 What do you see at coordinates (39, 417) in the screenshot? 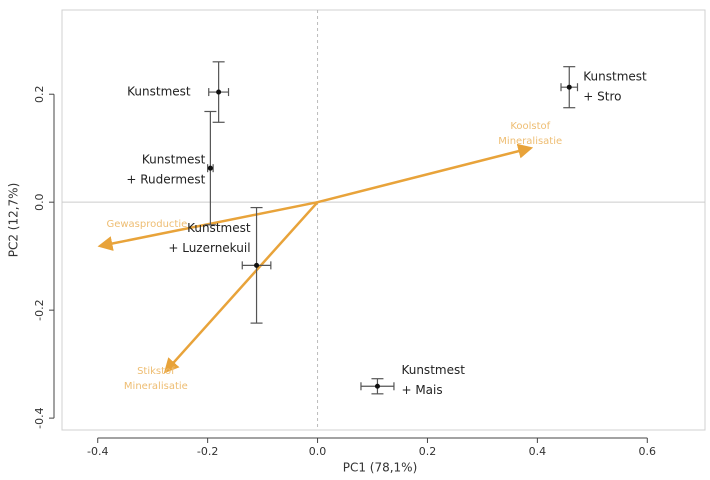
I see `y-tick-label: -0.4` at bounding box center [39, 417].